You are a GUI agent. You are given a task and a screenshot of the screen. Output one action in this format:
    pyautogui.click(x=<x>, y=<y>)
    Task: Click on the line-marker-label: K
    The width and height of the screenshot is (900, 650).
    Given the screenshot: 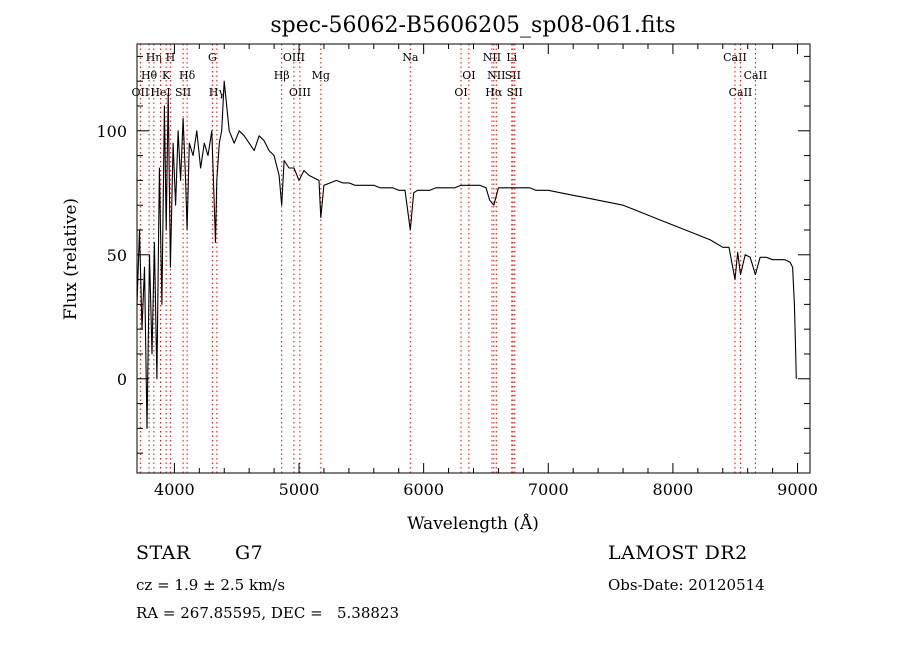 What is the action you would take?
    pyautogui.click(x=166, y=75)
    